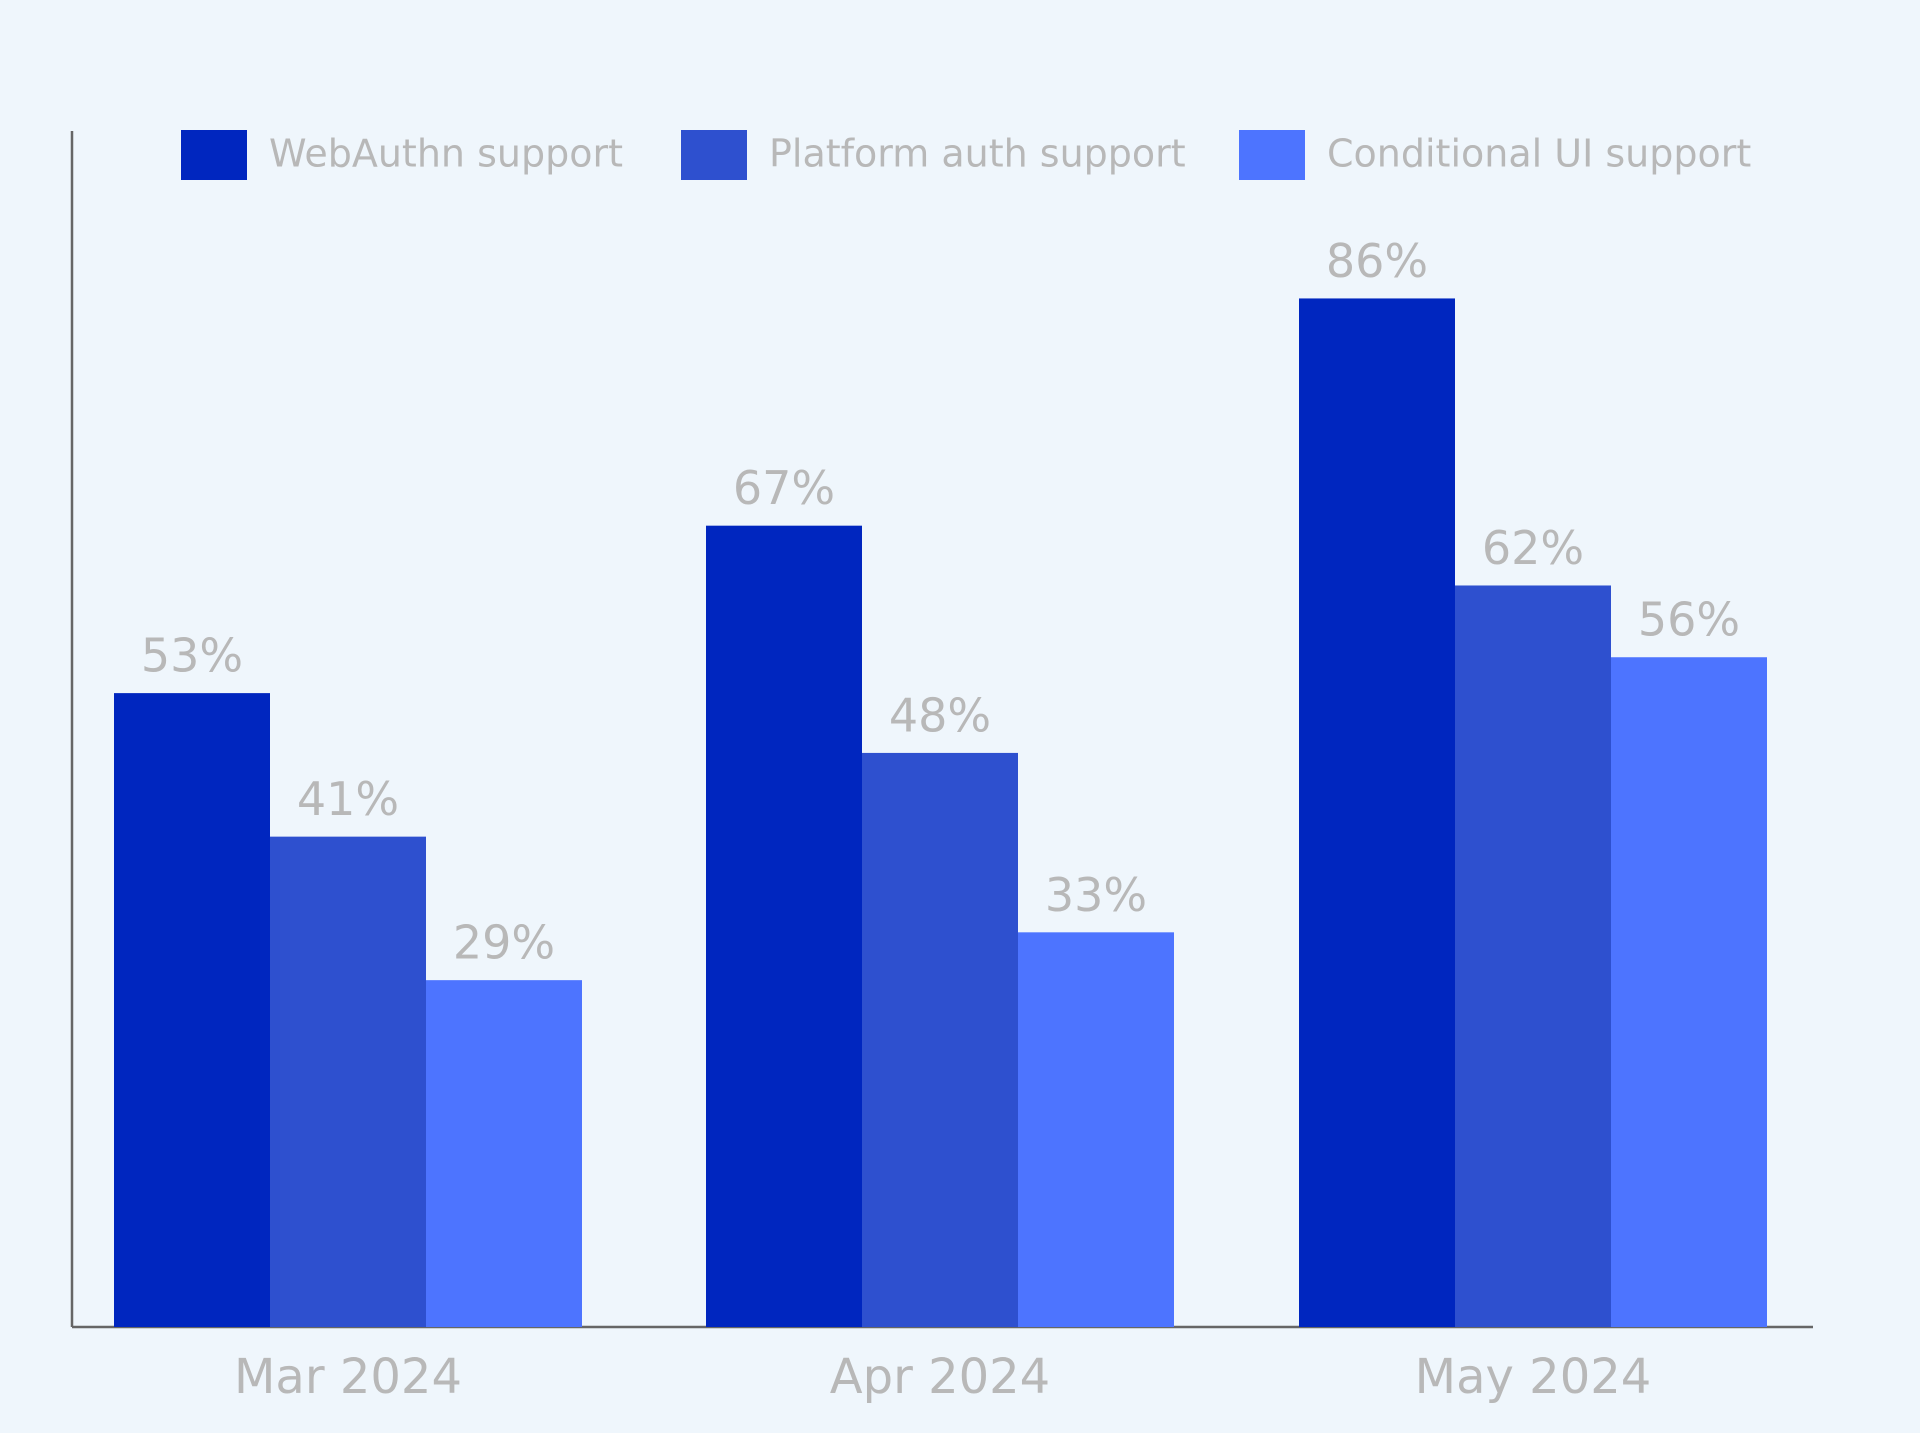 This screenshot has height=1433, width=1920. Describe the element at coordinates (504, 943) in the screenshot. I see `value-label: 29%` at that location.